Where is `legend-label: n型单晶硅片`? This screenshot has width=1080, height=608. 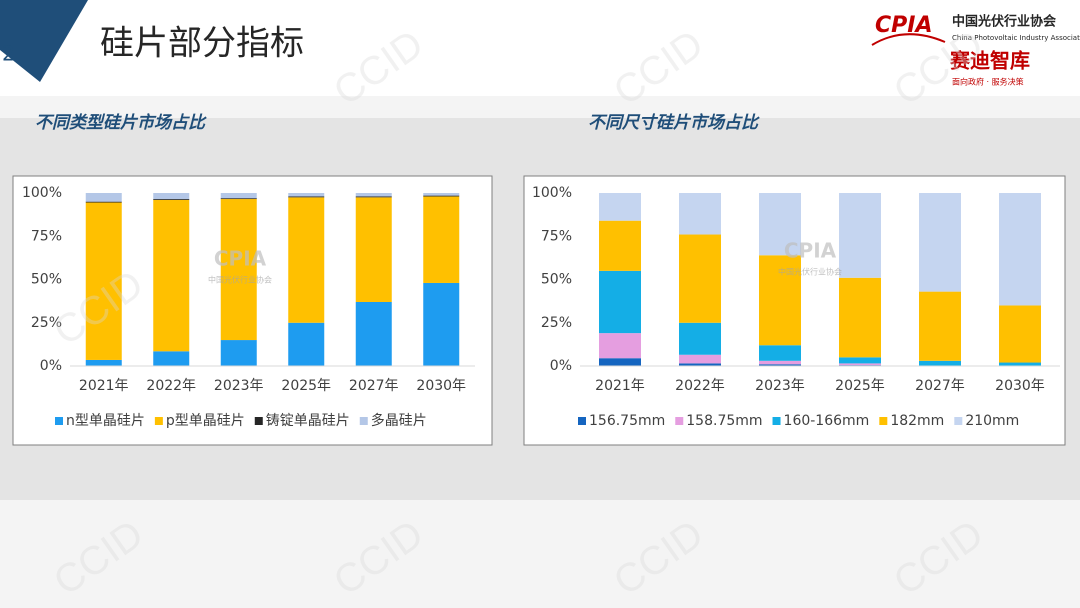
legend-label: n型单晶硅片 is located at coordinates (105, 421).